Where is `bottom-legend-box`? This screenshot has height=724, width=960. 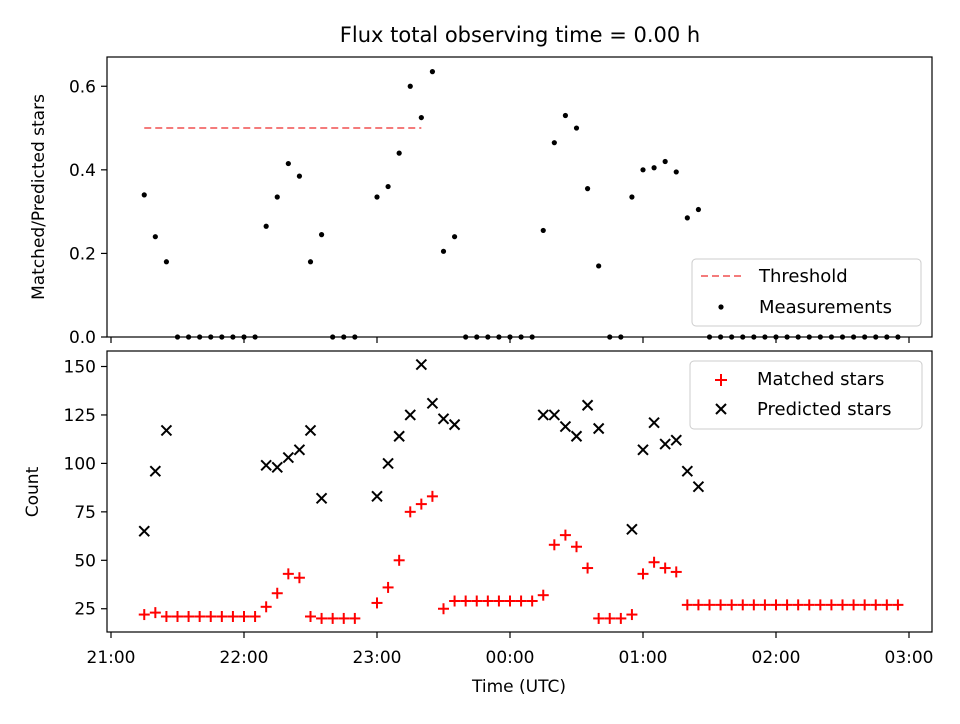 bottom-legend-box is located at coordinates (806, 395).